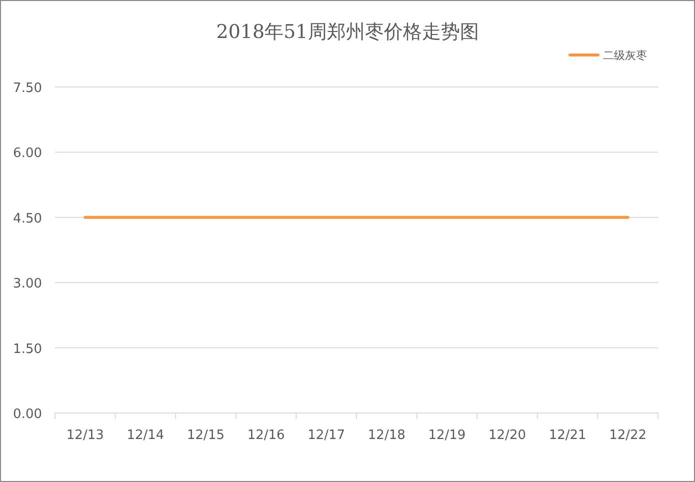  I want to click on x-tick-label: 12/20, so click(507, 435).